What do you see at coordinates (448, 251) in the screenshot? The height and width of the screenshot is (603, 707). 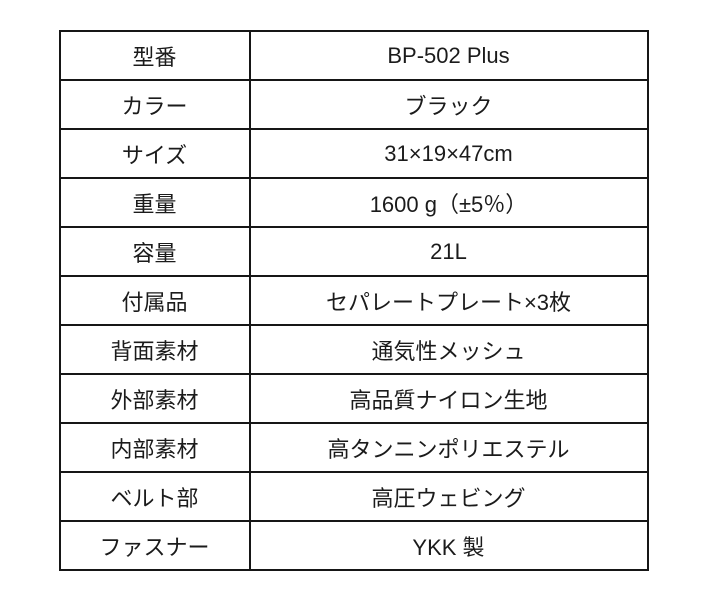 I see `spec-value: 21L` at bounding box center [448, 251].